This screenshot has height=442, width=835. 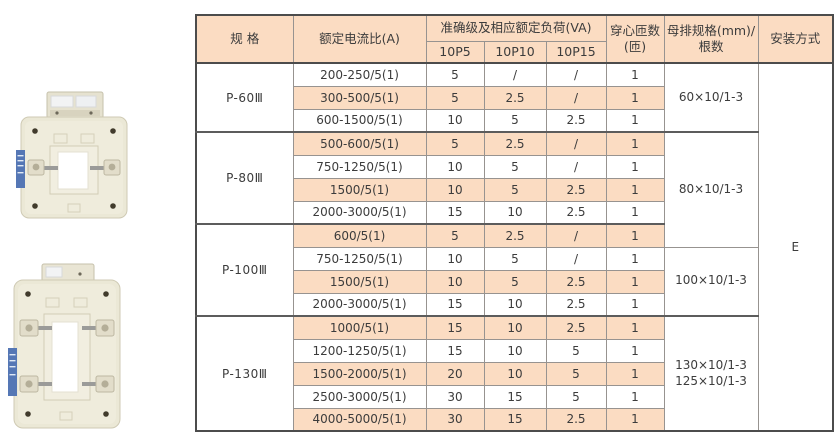 What do you see at coordinates (64, 346) in the screenshot?
I see `transformer-large-illustration` at bounding box center [64, 346].